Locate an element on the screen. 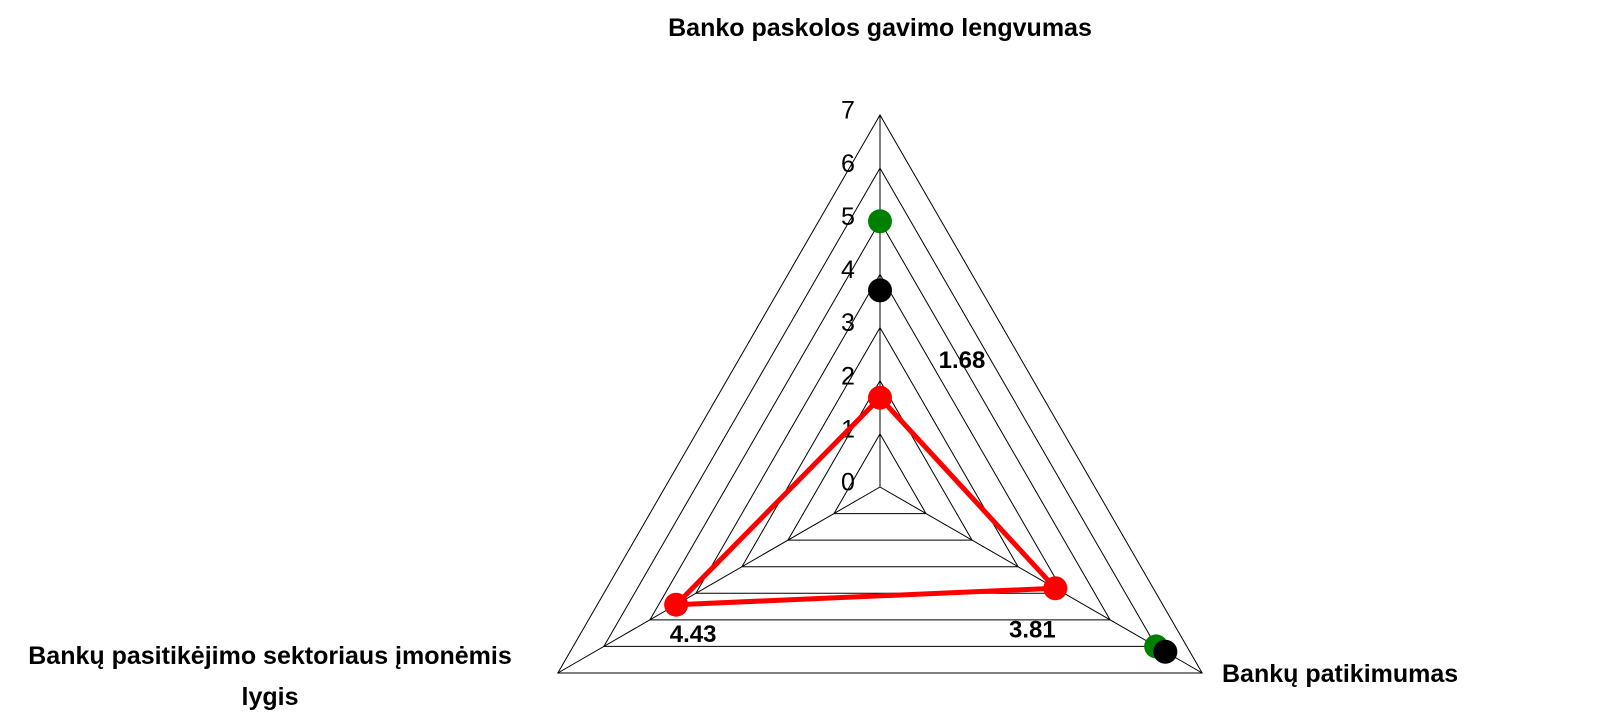 The height and width of the screenshot is (728, 1597). data-label: 4.43 is located at coordinates (693, 634).